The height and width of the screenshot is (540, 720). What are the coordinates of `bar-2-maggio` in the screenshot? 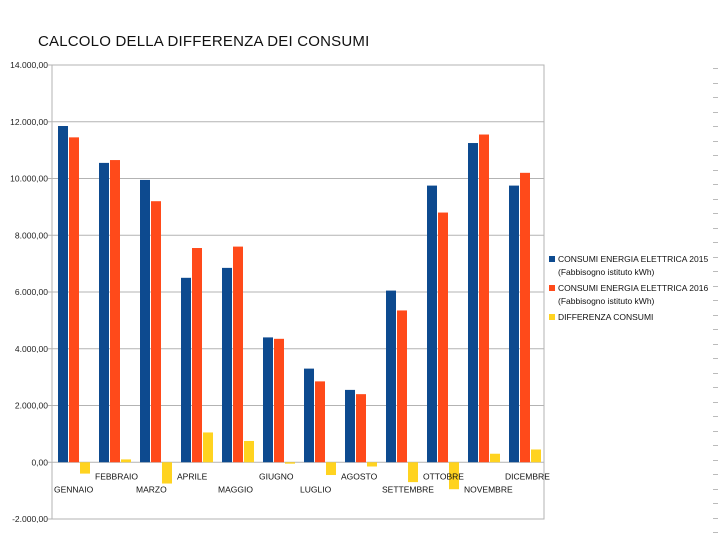 It's located at (238, 354).